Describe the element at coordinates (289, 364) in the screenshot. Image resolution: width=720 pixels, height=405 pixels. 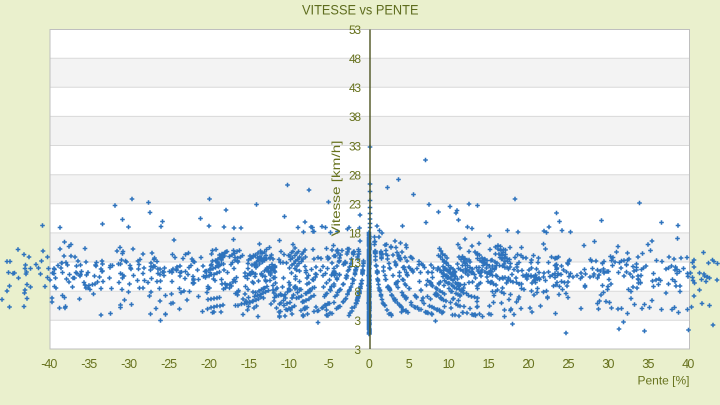
I see `svg-text: -10` at that location.